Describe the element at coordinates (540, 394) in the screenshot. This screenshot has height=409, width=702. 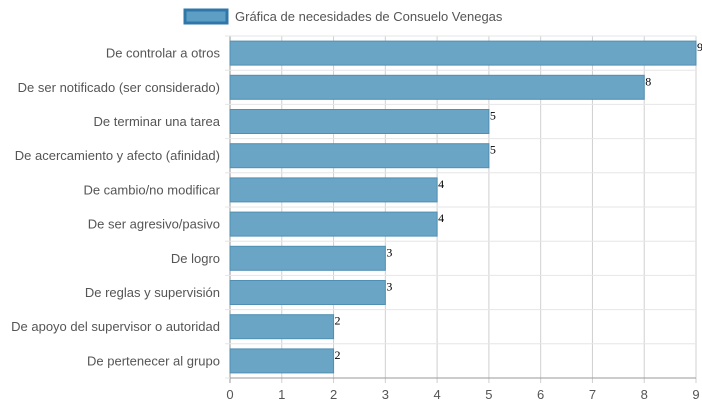
I see `x-tick-label: 6` at that location.